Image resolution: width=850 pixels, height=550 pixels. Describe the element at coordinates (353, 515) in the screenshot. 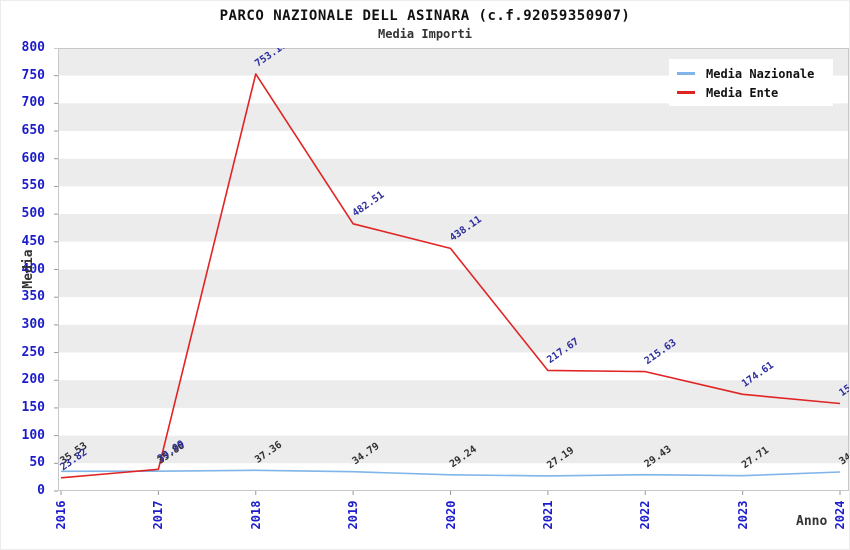

I see `x-tick-label: 2019` at that location.